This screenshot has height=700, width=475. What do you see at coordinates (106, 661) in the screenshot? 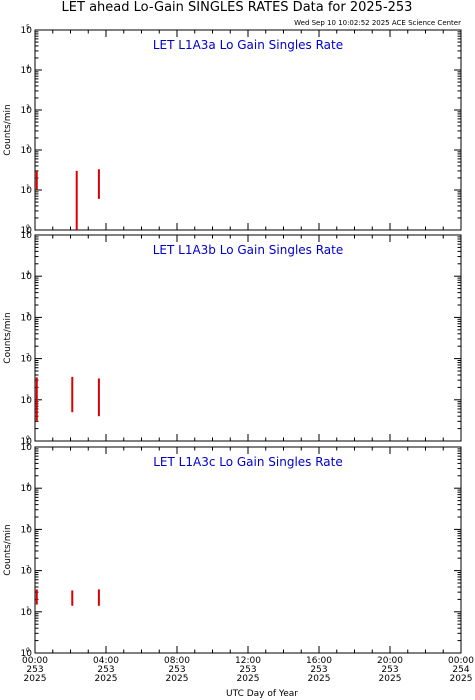
I see `x-tick-label: 04:00` at bounding box center [106, 661].